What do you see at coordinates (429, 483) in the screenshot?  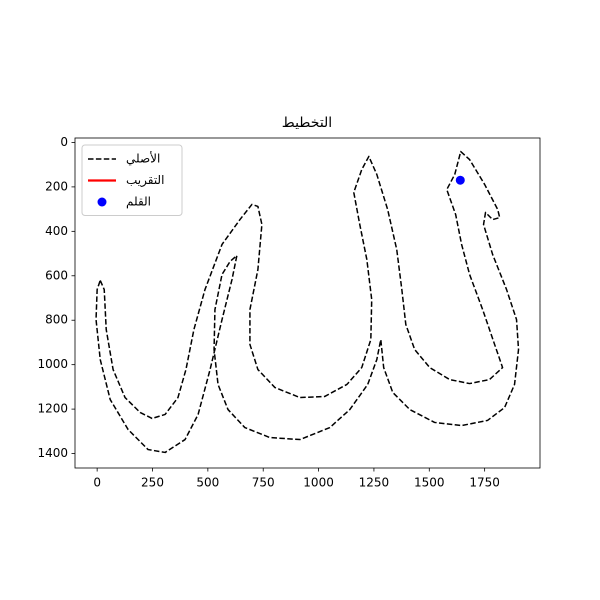 I see `x-tick-label: 1500` at bounding box center [429, 483].